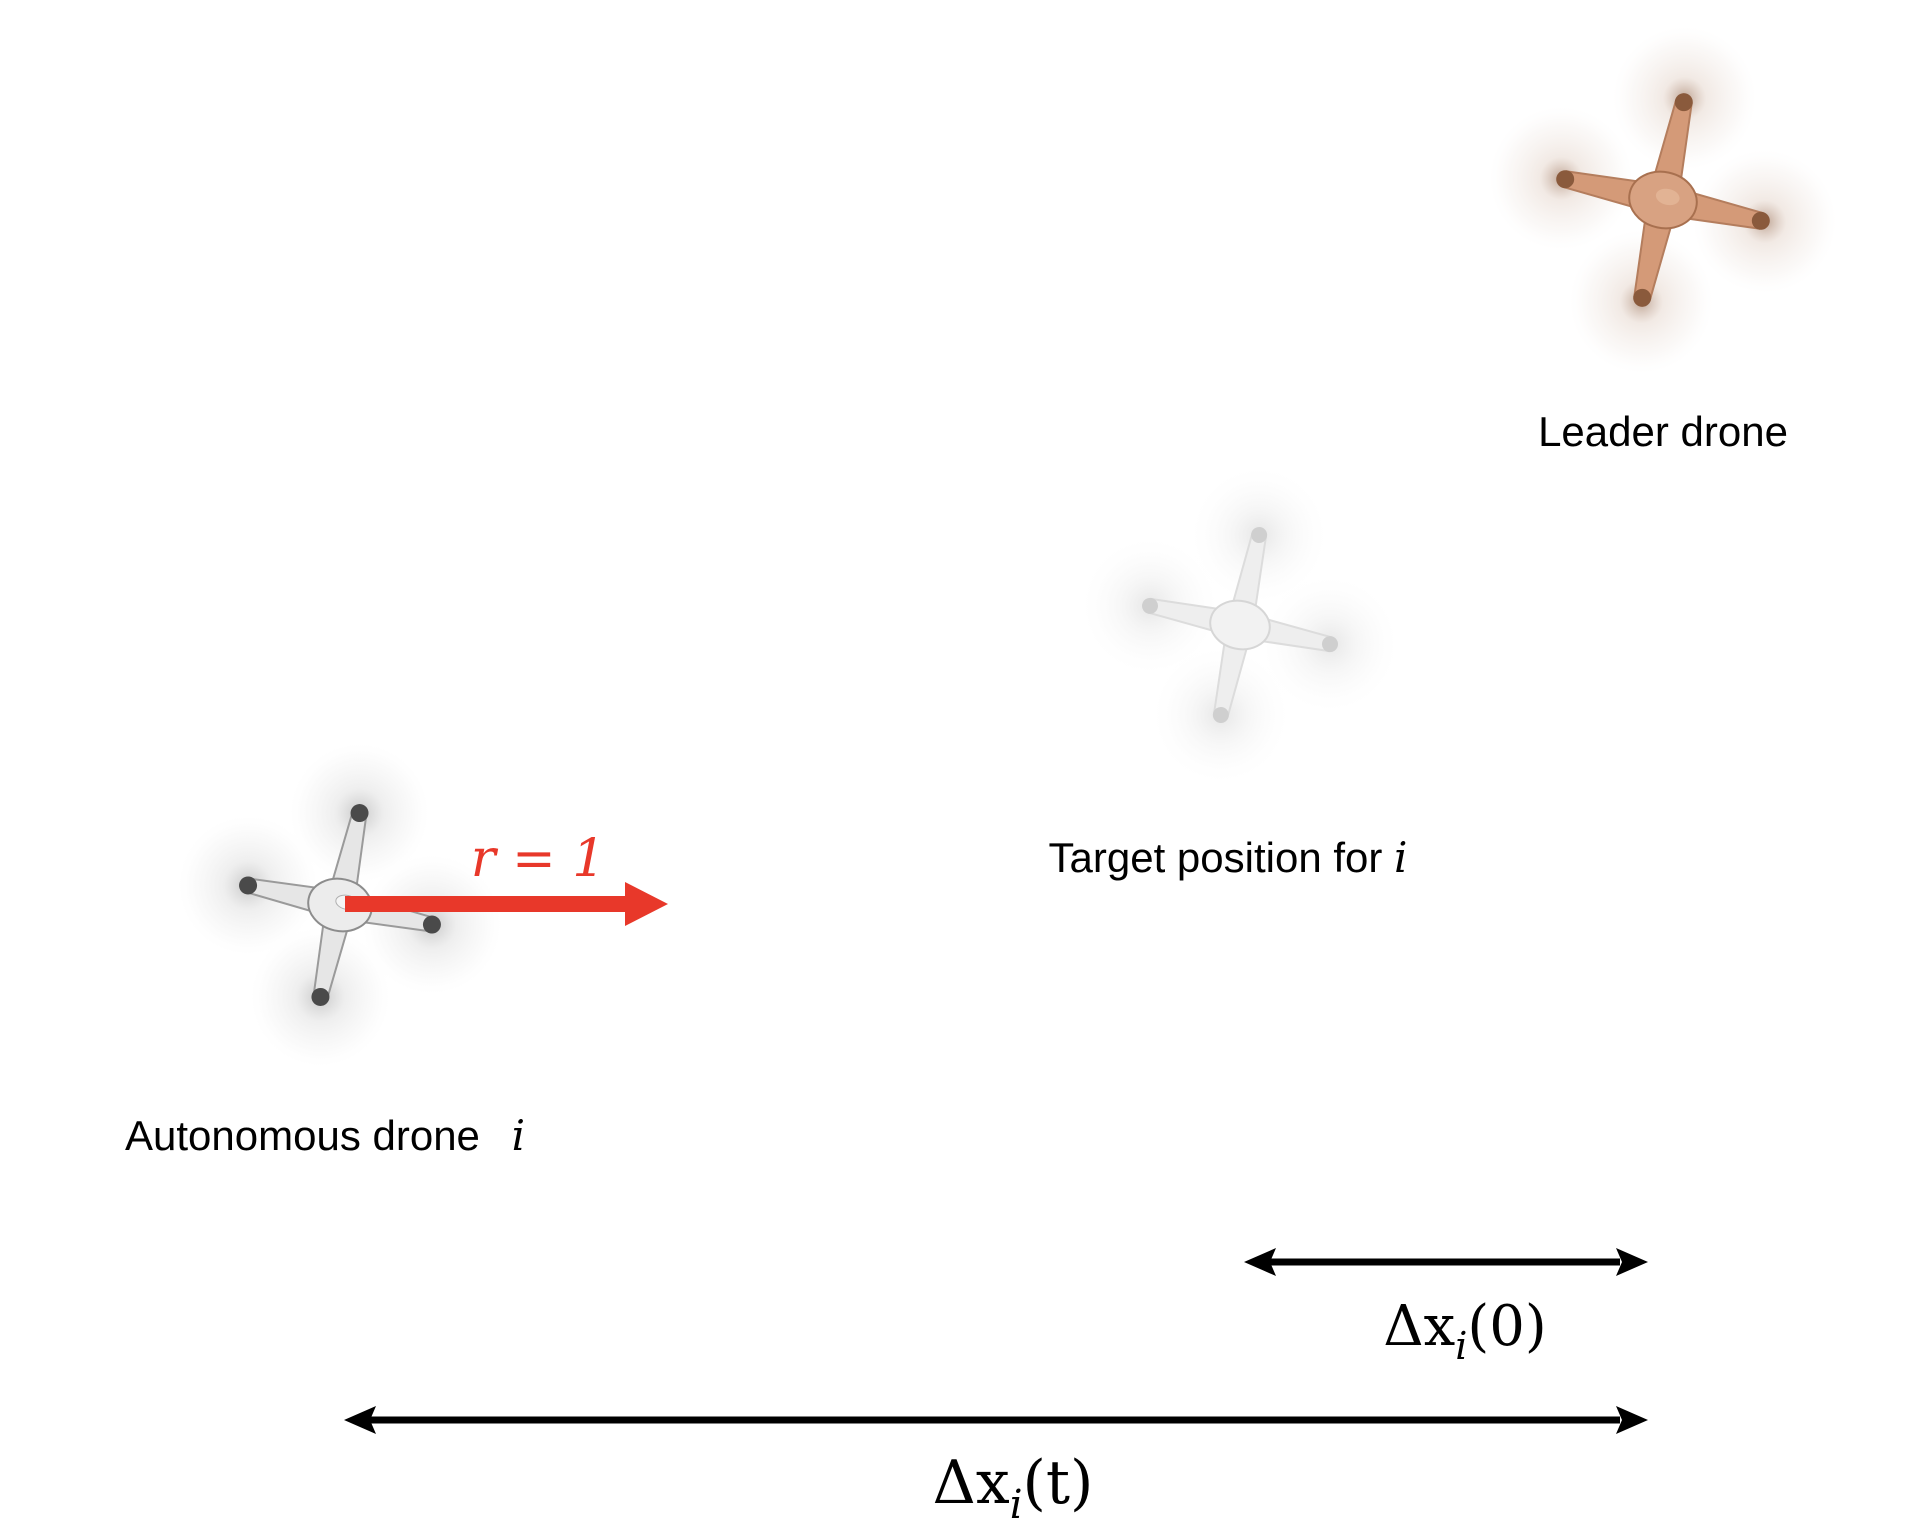 The height and width of the screenshot is (1528, 1906). What do you see at coordinates (1663, 200) in the screenshot?
I see `leader-drone-icon` at bounding box center [1663, 200].